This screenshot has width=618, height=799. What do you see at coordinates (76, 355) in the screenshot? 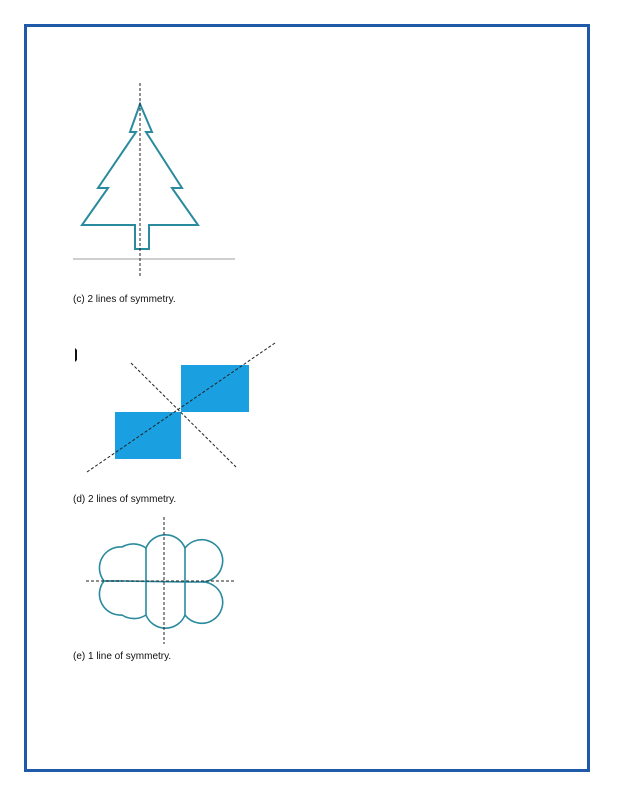
I see `margin-mark` at bounding box center [76, 355].